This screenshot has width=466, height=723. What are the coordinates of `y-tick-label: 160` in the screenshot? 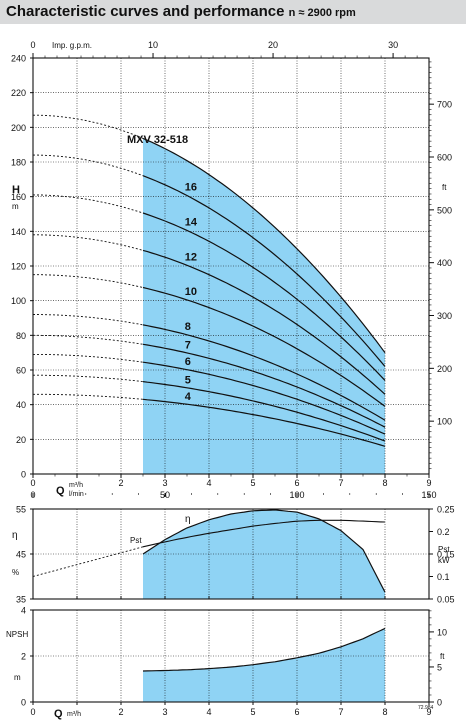 It's located at (18, 197).